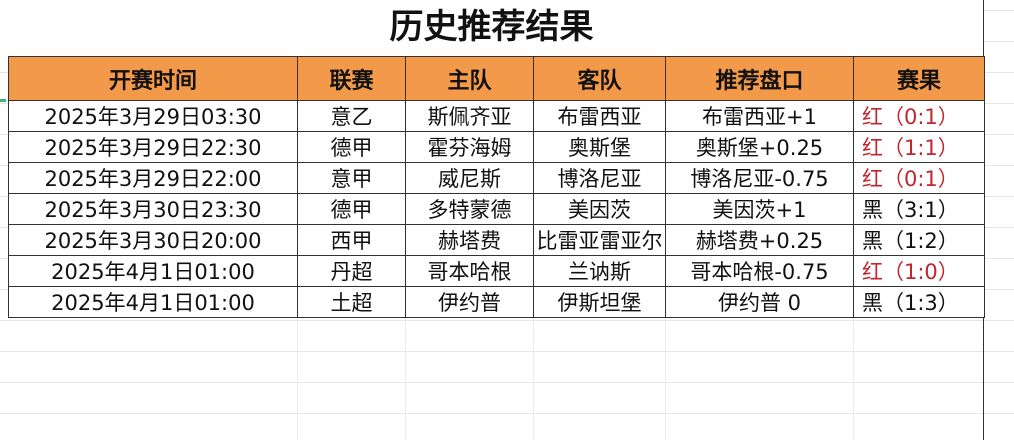 This screenshot has width=1014, height=440. What do you see at coordinates (351, 116) in the screenshot?
I see `cell-league: 意乙` at bounding box center [351, 116].